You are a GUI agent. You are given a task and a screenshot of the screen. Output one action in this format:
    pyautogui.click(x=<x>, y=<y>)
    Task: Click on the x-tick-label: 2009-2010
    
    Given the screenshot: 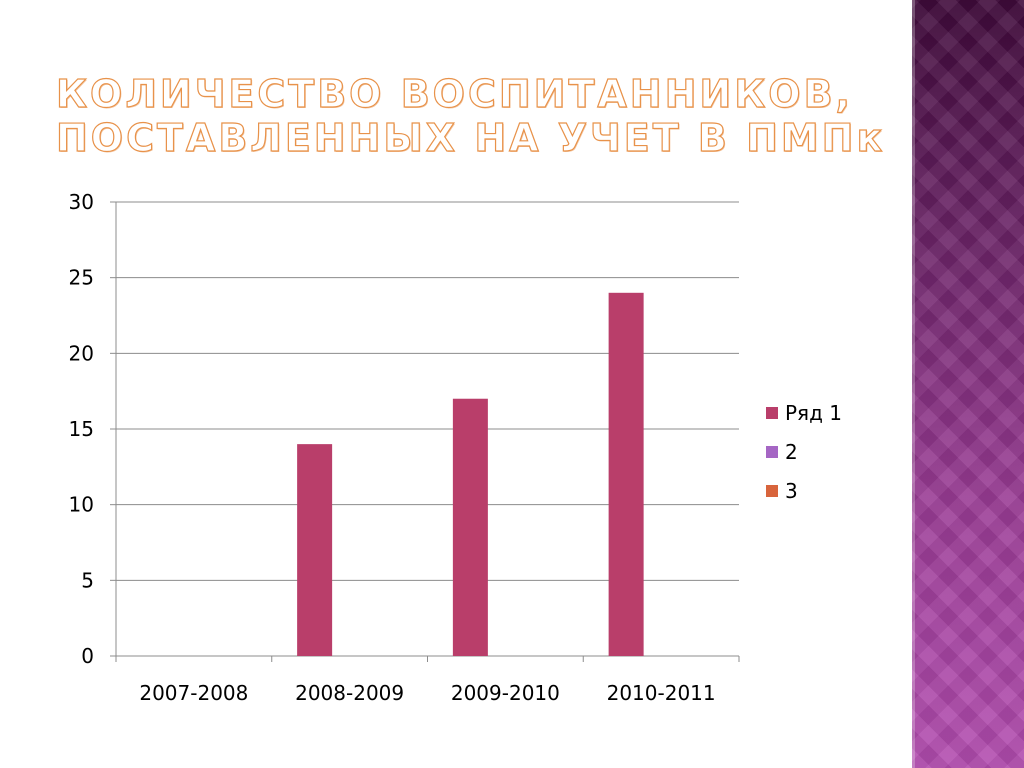 What is the action you would take?
    pyautogui.click(x=505, y=693)
    